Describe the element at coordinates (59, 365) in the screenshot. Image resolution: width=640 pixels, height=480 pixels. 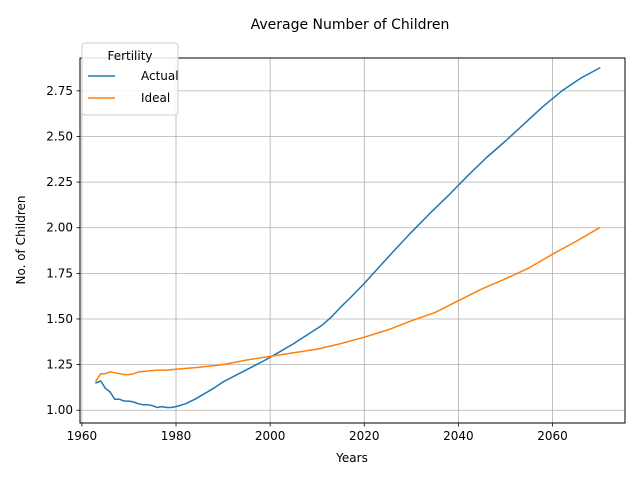
I see `y-tick-label: 1.25` at that location.